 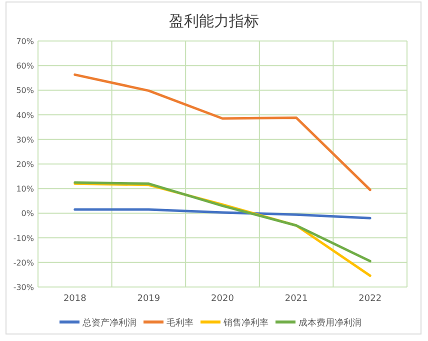 I want to click on legend-label: 毛利率, so click(x=180, y=323).